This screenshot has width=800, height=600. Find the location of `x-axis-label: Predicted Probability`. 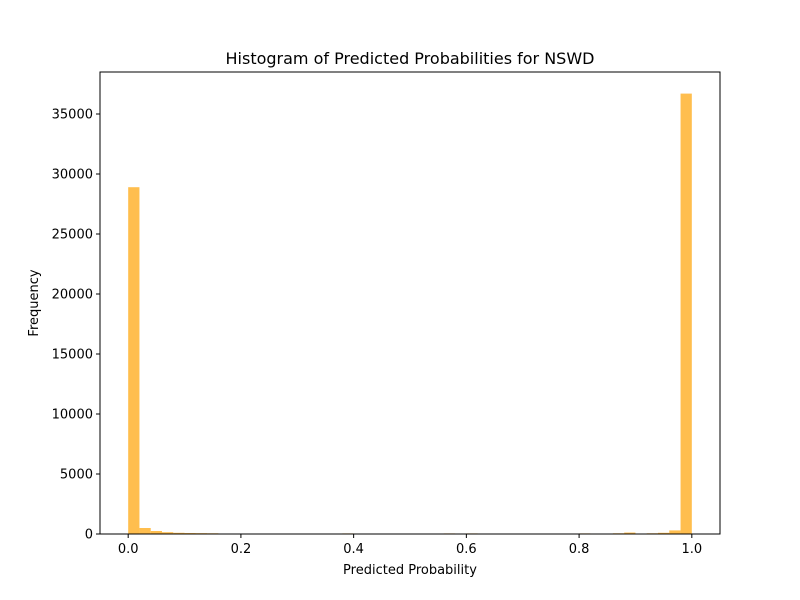

x-axis-label: Predicted Probability is located at coordinates (410, 570).